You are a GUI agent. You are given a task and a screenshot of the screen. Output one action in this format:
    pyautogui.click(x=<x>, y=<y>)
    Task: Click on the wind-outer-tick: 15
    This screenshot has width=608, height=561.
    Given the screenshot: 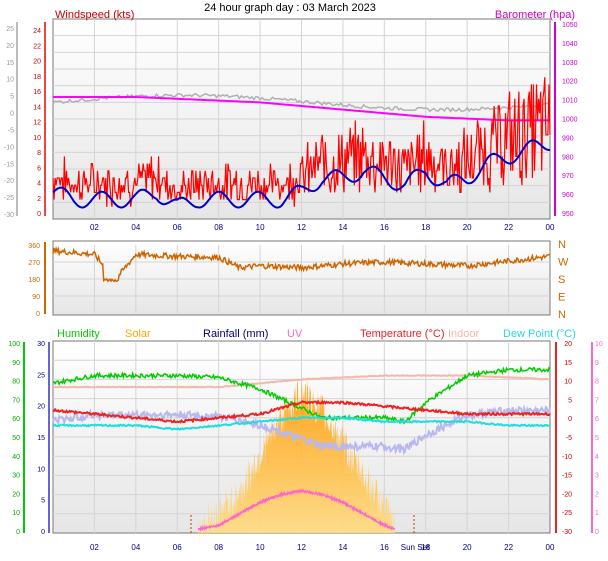 What is the action you would take?
    pyautogui.click(x=10, y=63)
    